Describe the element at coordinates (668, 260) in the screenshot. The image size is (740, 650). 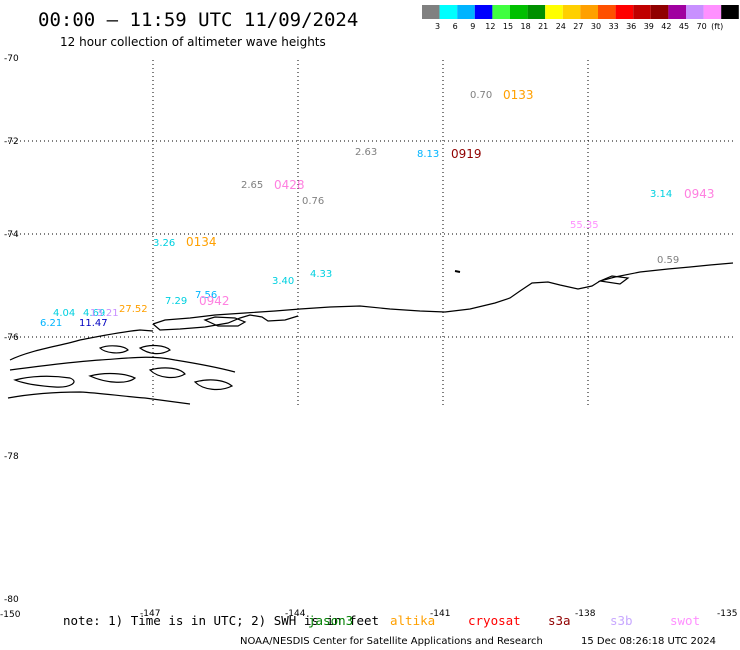
I see `swh-value: 0.59` at that location.